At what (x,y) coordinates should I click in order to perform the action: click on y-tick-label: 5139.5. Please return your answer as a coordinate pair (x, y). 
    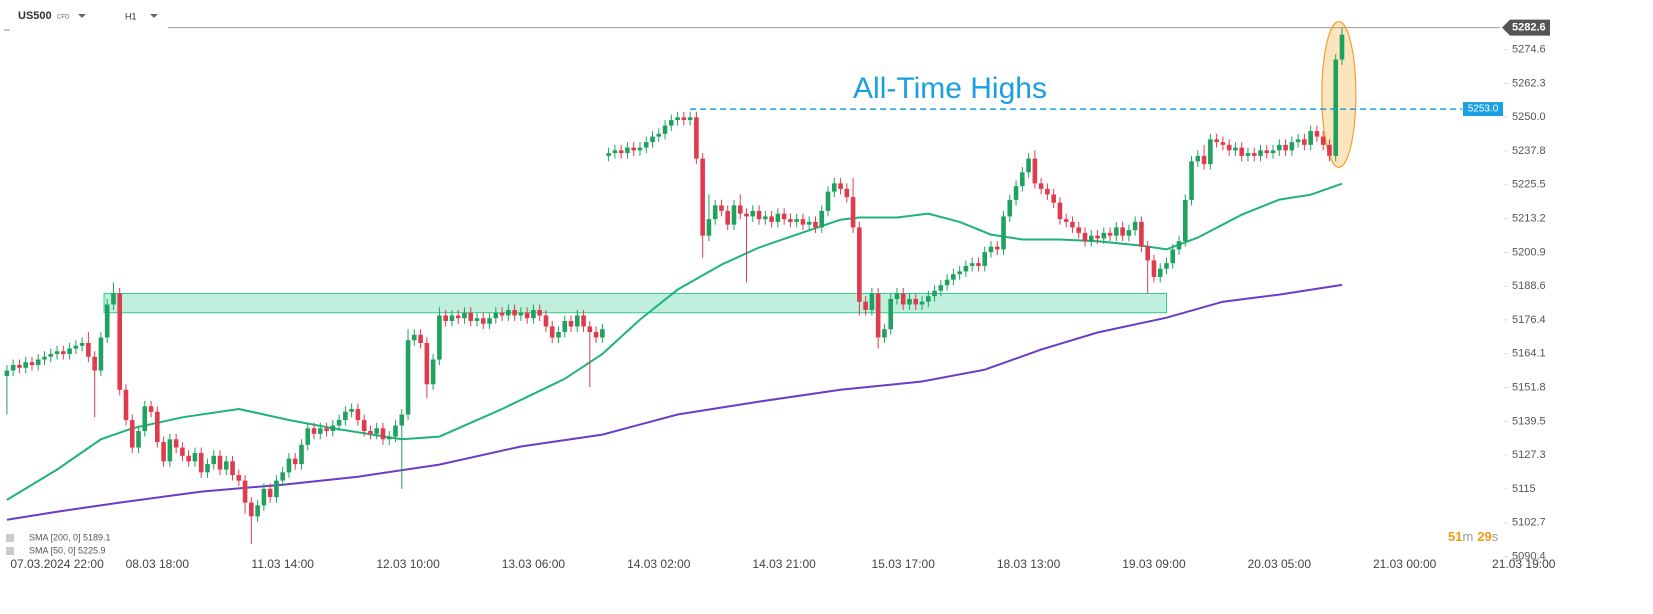
    Looking at the image, I should click on (1529, 421).